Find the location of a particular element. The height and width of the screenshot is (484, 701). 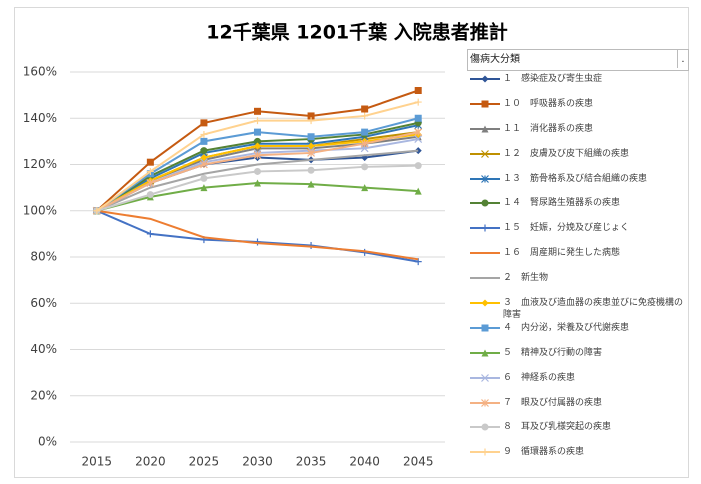

legend-entry: １ 感染症及び寄生虫症 is located at coordinates (578, 85).